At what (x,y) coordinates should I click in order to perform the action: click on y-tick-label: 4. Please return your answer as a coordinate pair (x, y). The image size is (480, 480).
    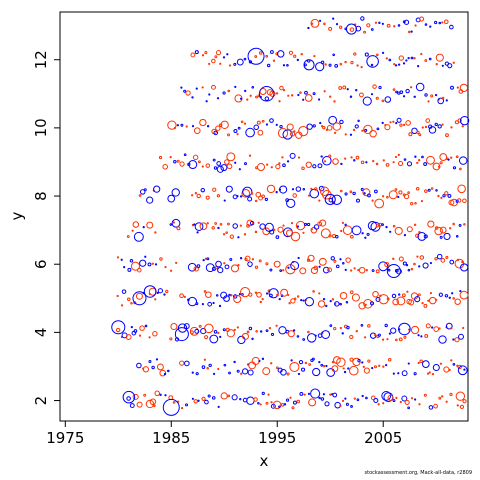
    Looking at the image, I should click on (41, 333).